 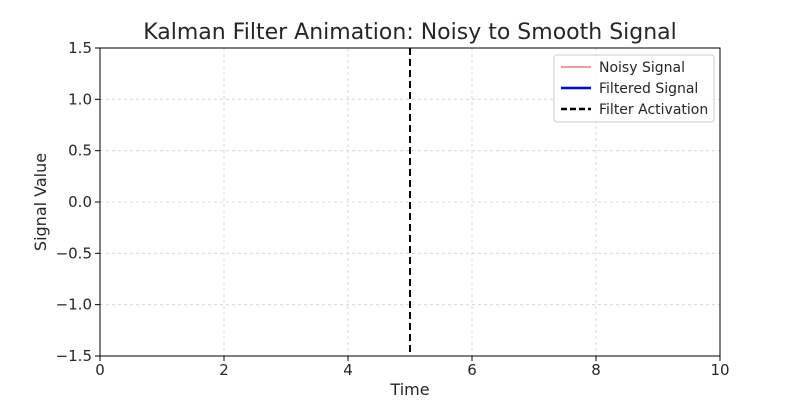 What do you see at coordinates (412, 367) in the screenshot?
I see `x-ticks: 0 2 4 6 8 10` at bounding box center [412, 367].